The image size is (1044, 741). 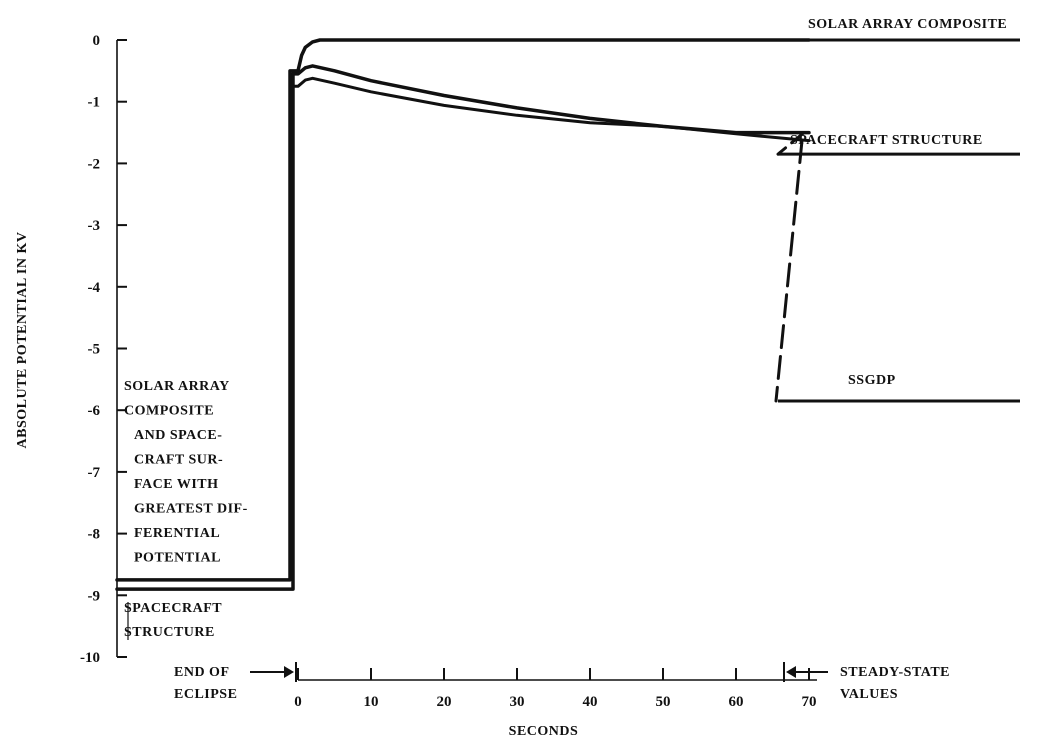 I want to click on label-greatest-differential-line: FERENTIAL, so click(x=177, y=533).